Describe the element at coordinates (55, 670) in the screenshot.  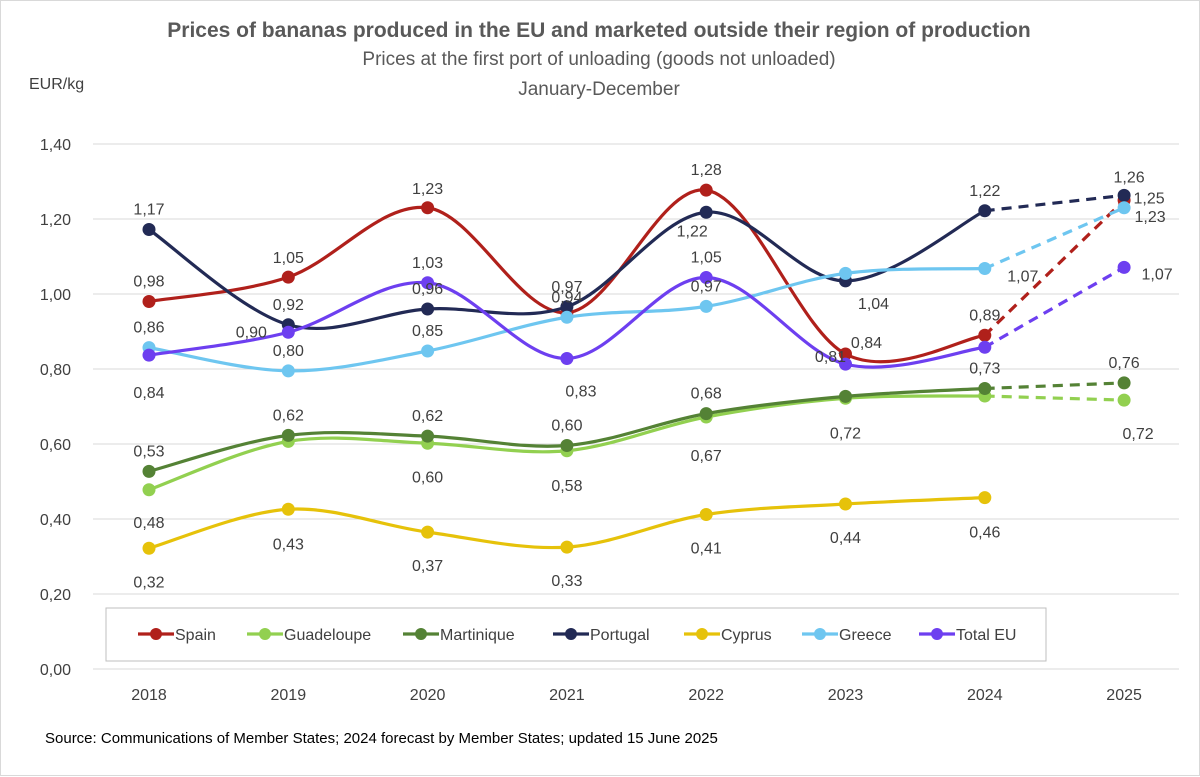
I see `y-tick-label: 0,00` at that location.